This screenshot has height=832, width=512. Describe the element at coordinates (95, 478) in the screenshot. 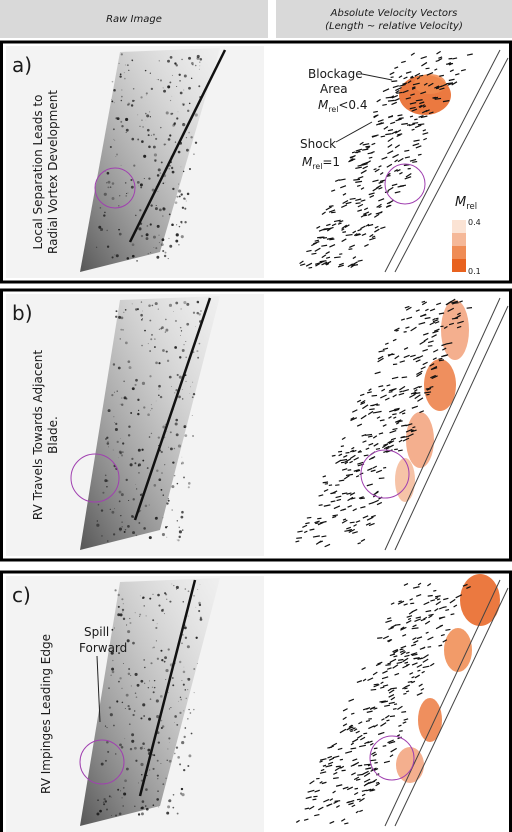

I see `vortex-marker` at that location.